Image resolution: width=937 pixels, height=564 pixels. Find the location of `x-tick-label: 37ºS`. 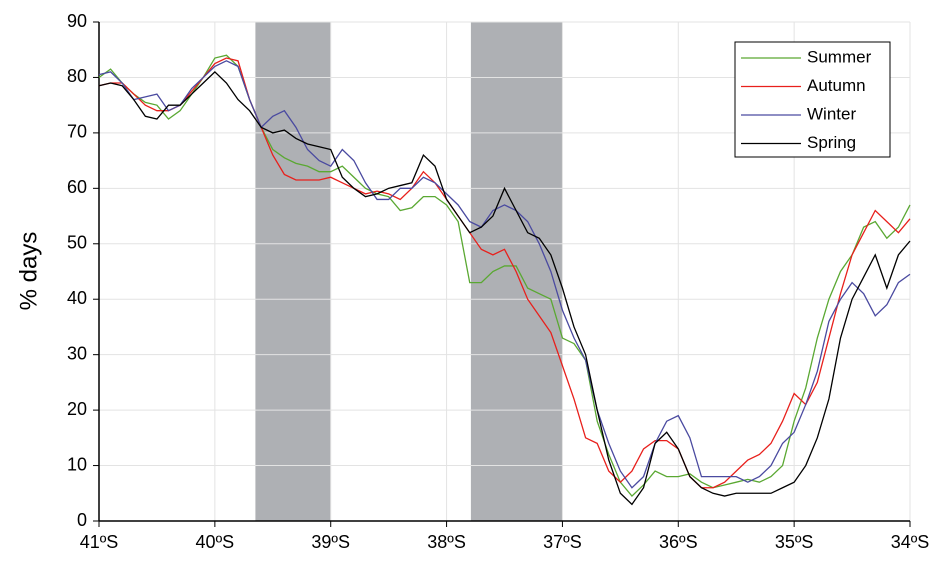

x-tick-label: 37ºS is located at coordinates (562, 542).